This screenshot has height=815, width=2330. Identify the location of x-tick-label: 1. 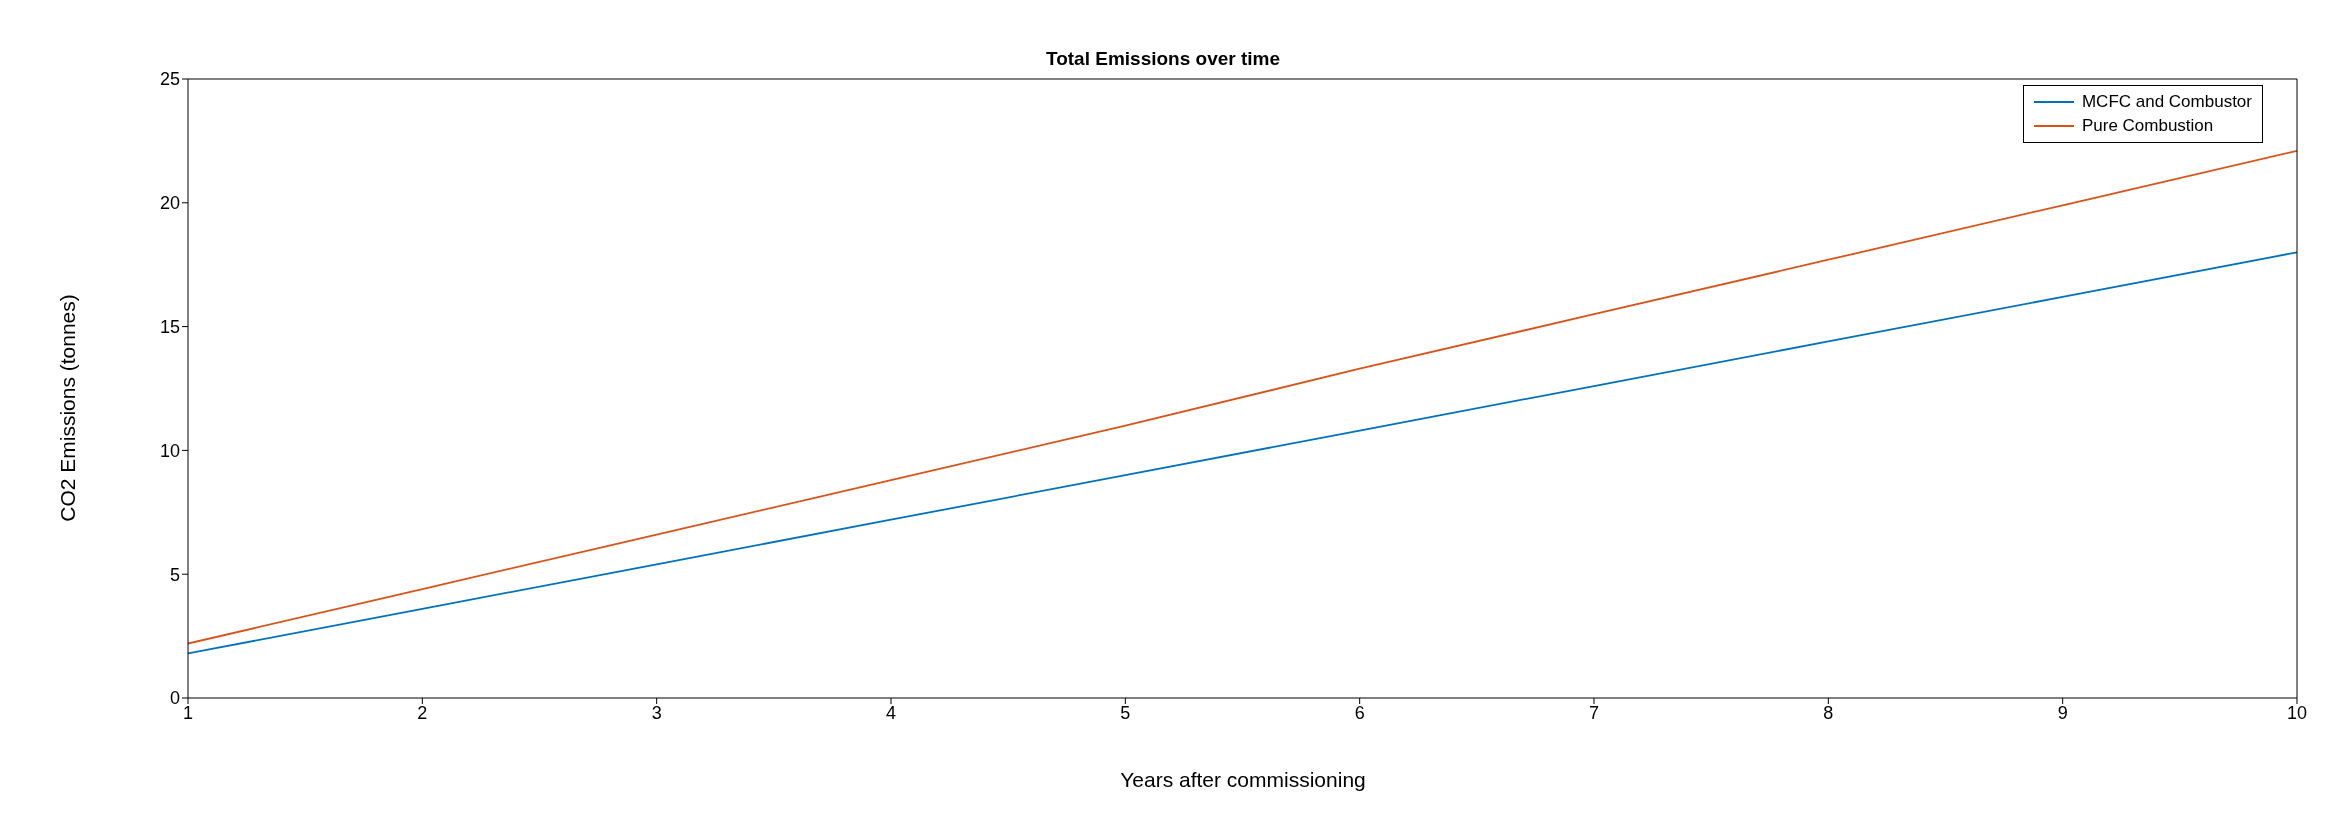
(188, 712).